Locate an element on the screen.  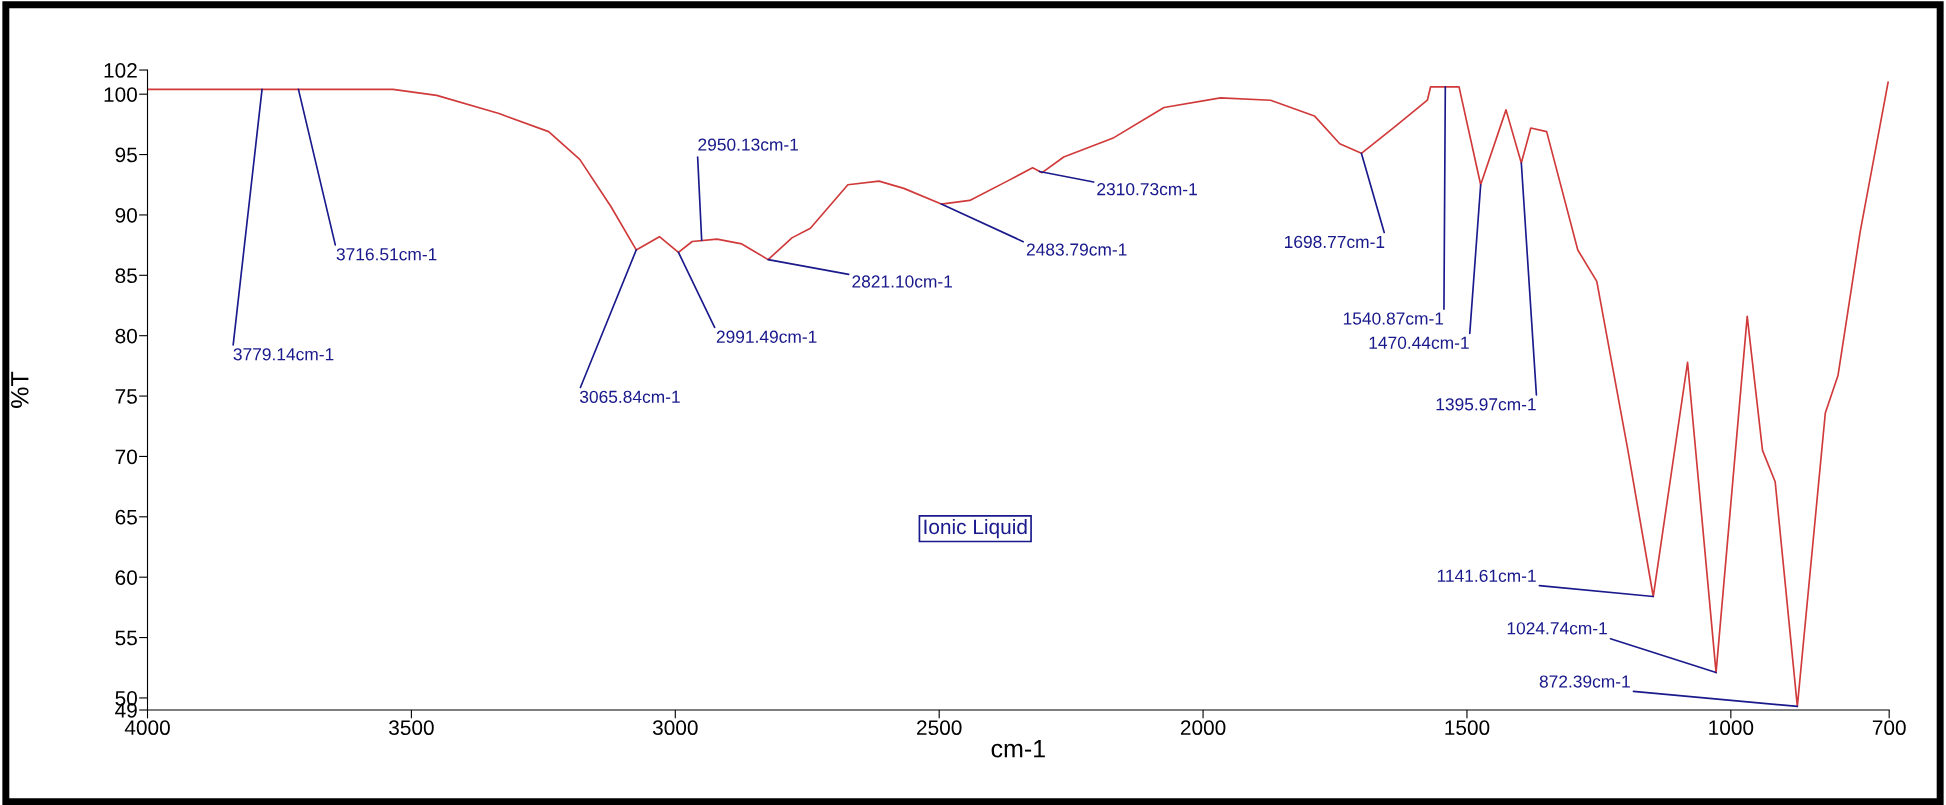
y-tick-label: 55 is located at coordinates (126, 638).